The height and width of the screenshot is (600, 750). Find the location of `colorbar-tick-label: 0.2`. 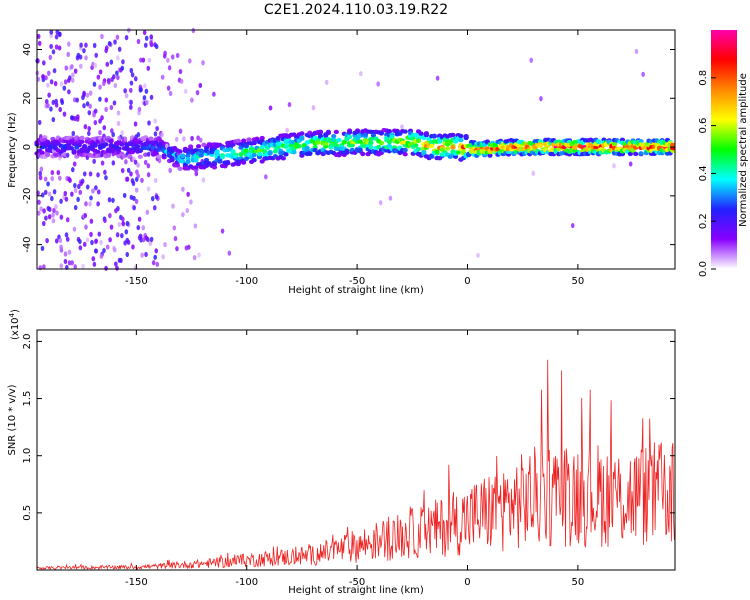

colorbar-tick-label: 0.2 is located at coordinates (703, 221).